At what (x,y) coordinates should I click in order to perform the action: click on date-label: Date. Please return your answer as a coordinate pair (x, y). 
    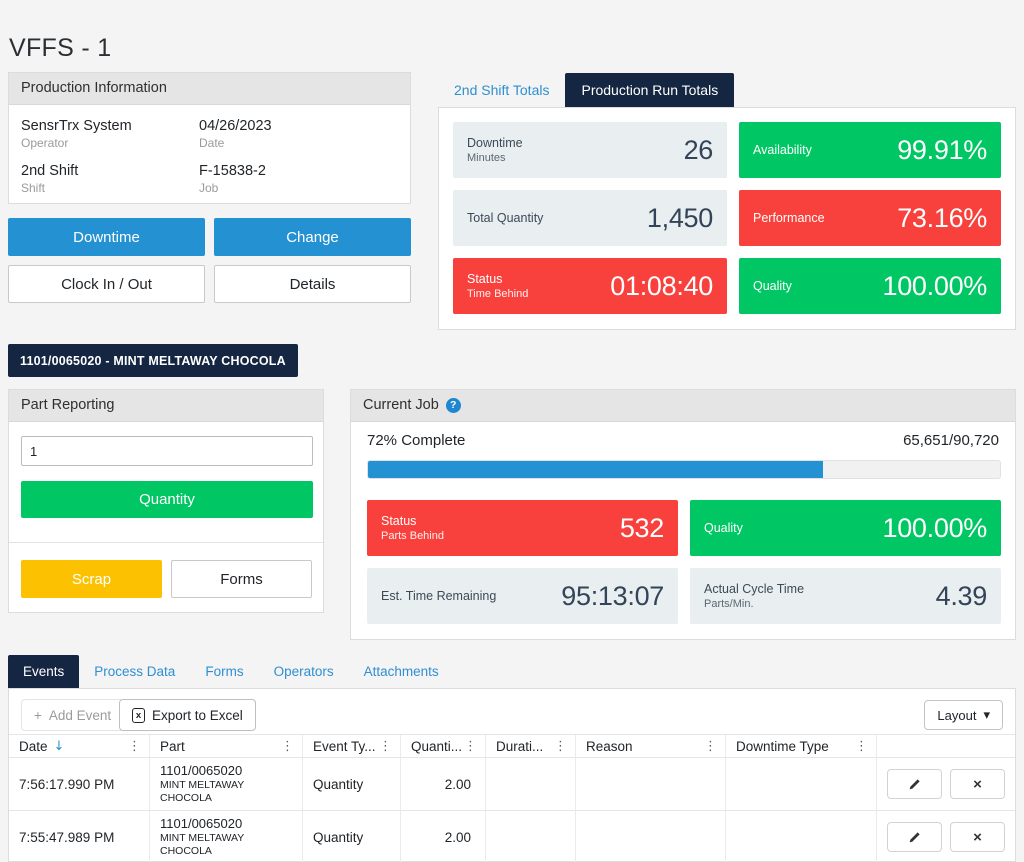
    Looking at the image, I should click on (212, 143).